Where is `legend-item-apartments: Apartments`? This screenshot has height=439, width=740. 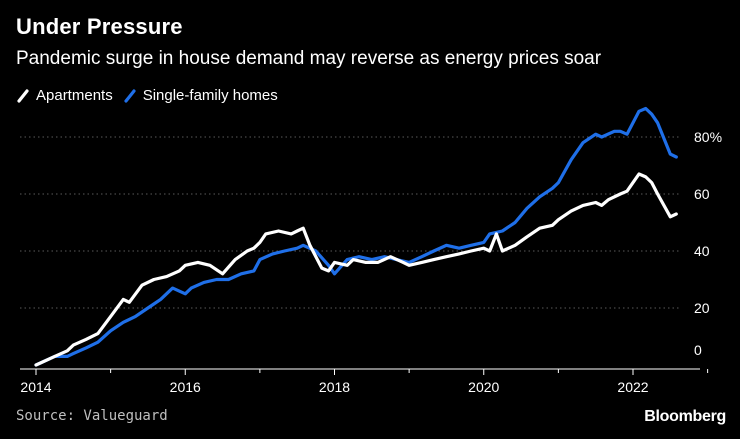 legend-item-apartments: Apartments is located at coordinates (64, 95).